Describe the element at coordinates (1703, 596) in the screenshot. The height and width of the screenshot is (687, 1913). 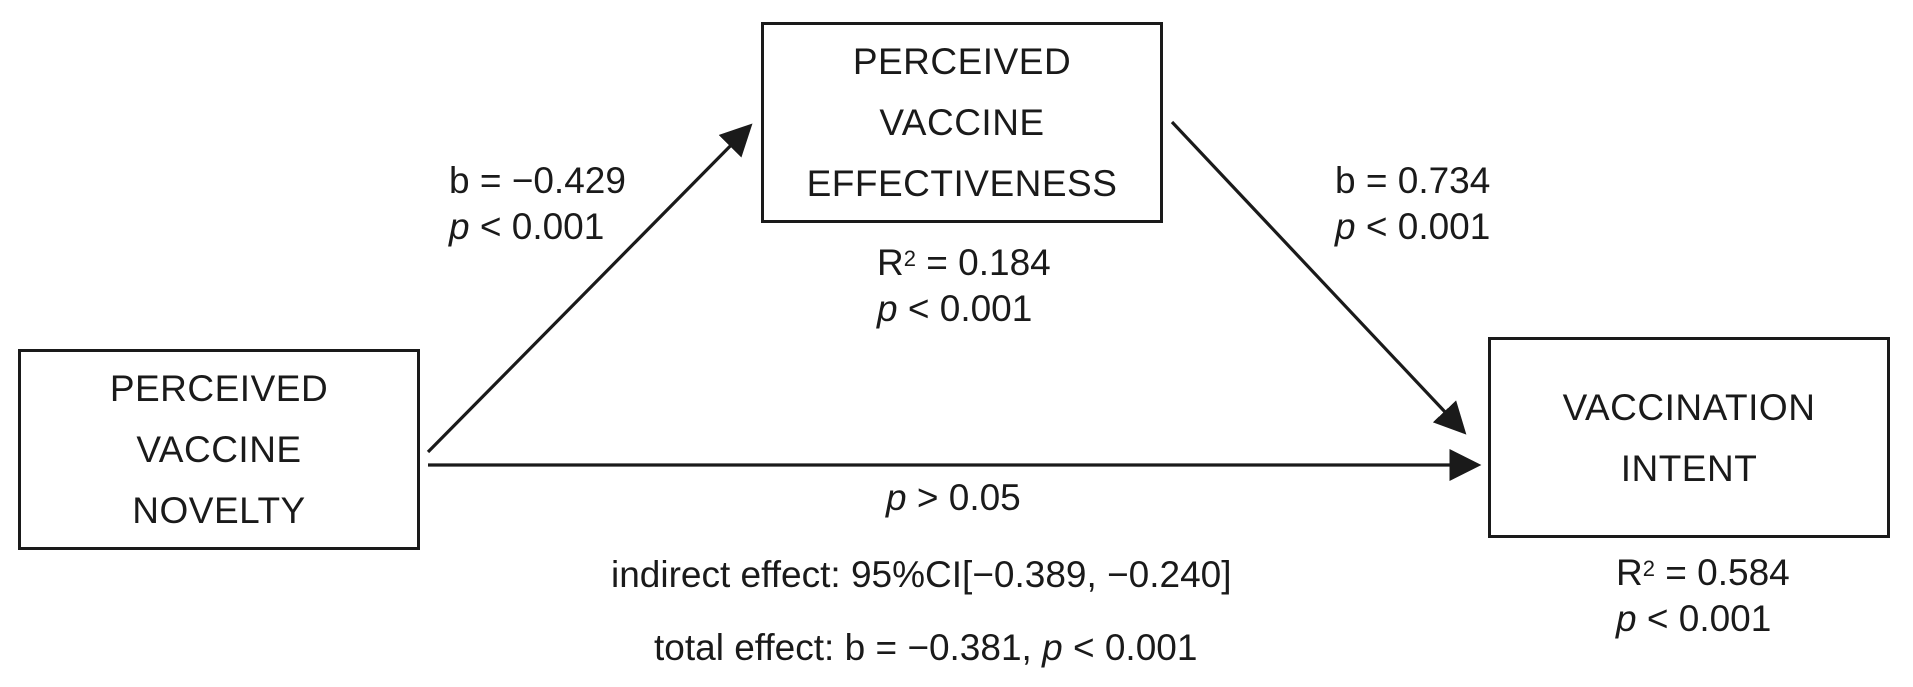
I see `outcome-fit: R2 = 0.584 p < 0.001` at that location.